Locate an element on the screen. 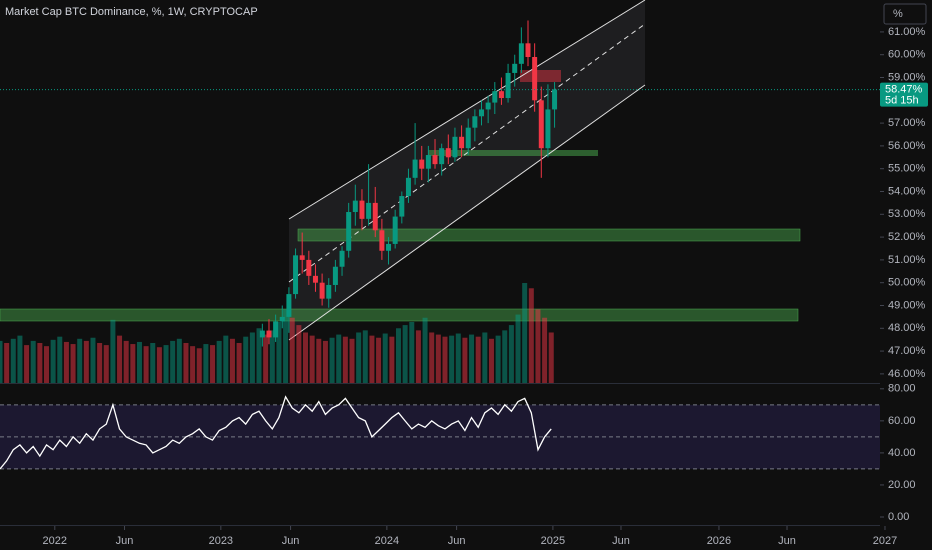  last-price-label: 58.47% is located at coordinates (904, 90).